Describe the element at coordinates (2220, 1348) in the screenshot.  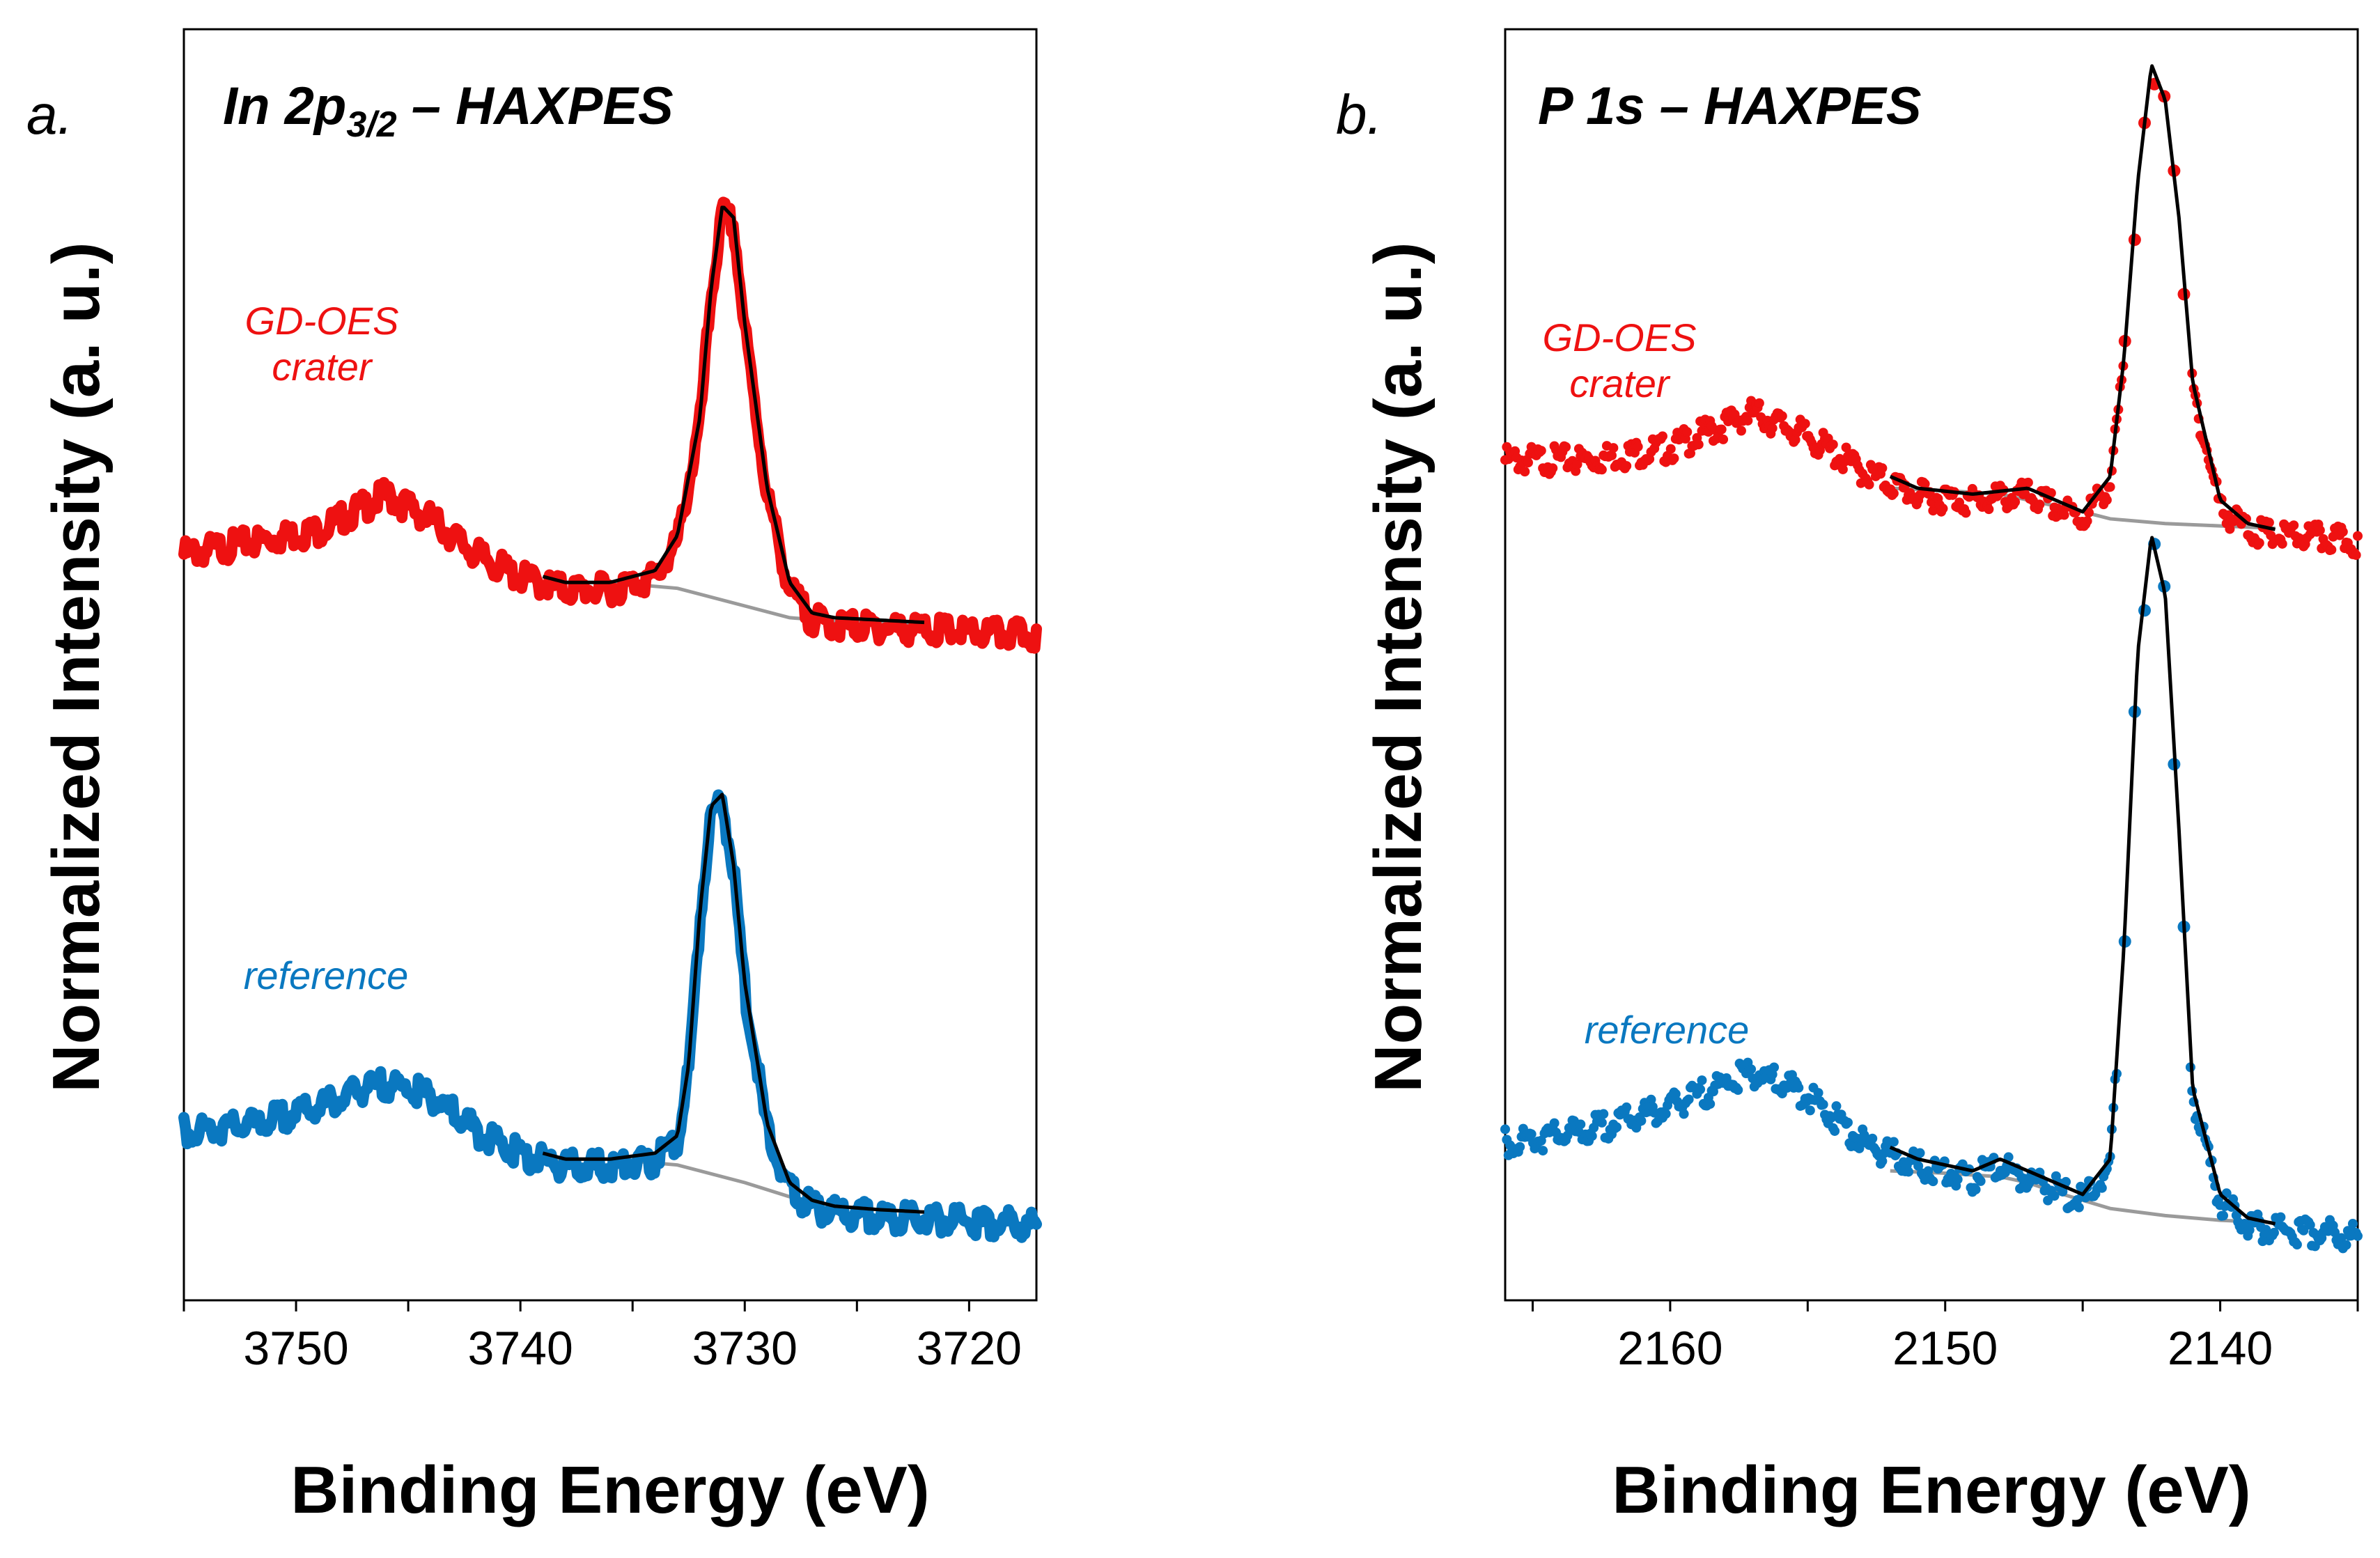
I see `x-tick-label: 2140` at that location.